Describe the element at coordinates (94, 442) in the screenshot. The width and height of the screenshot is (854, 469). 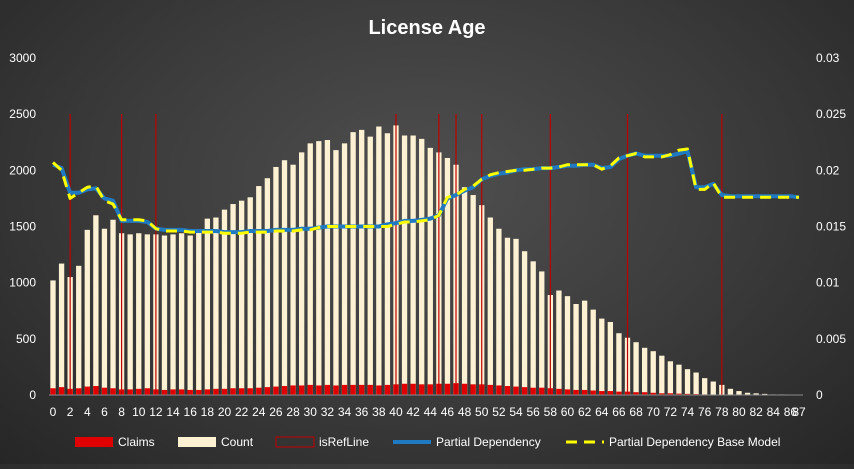
I see `legend-swatch-claims` at that location.